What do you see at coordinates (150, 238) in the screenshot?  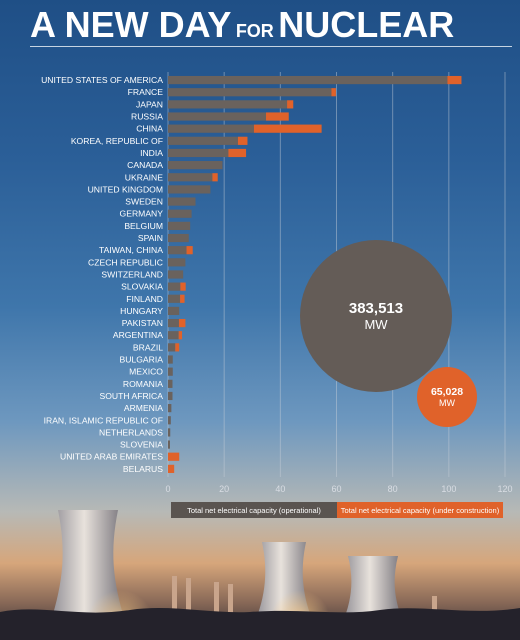 I see `category-label: SPAIN` at bounding box center [150, 238].